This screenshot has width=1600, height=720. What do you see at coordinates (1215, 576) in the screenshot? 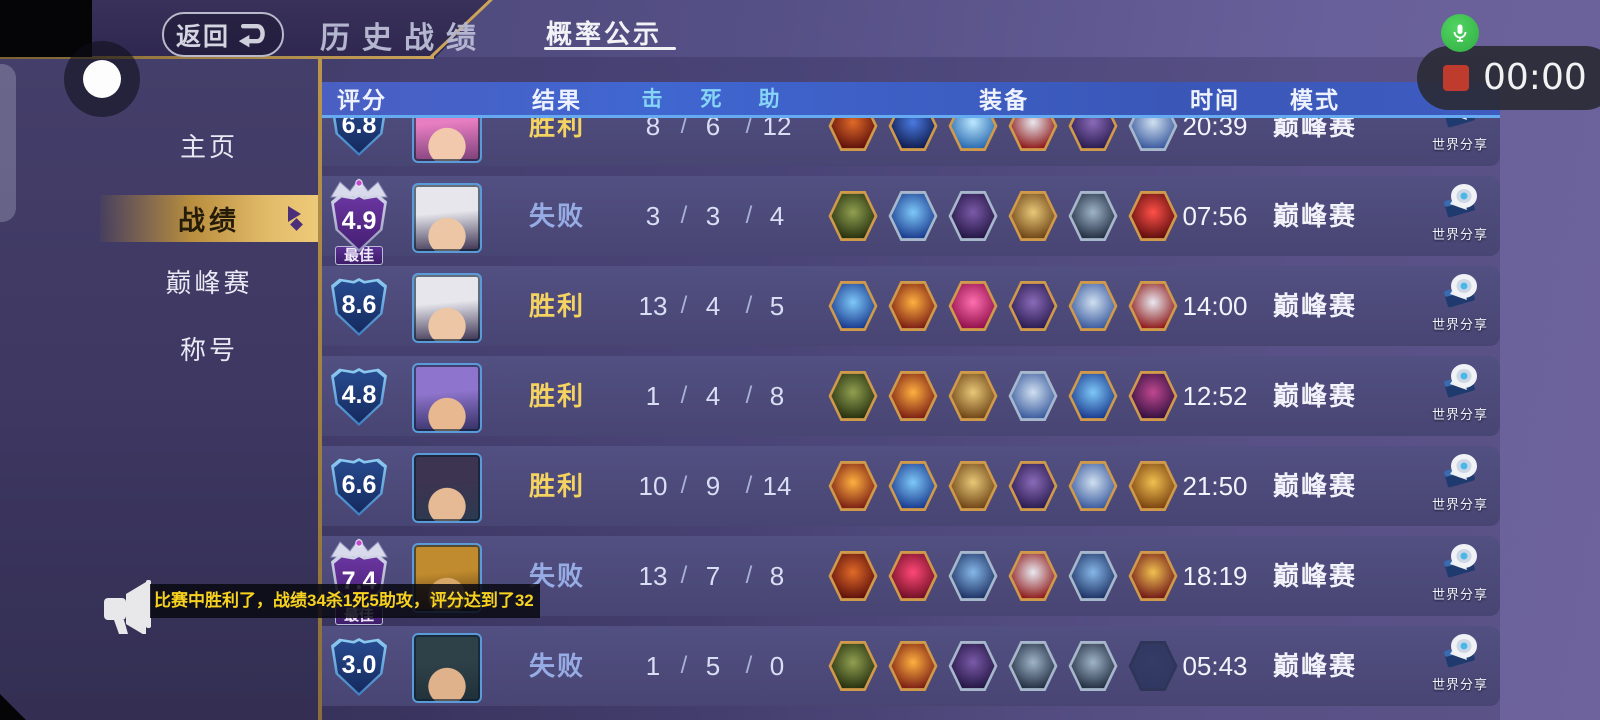
I see `match-time: 18:19` at bounding box center [1215, 576].